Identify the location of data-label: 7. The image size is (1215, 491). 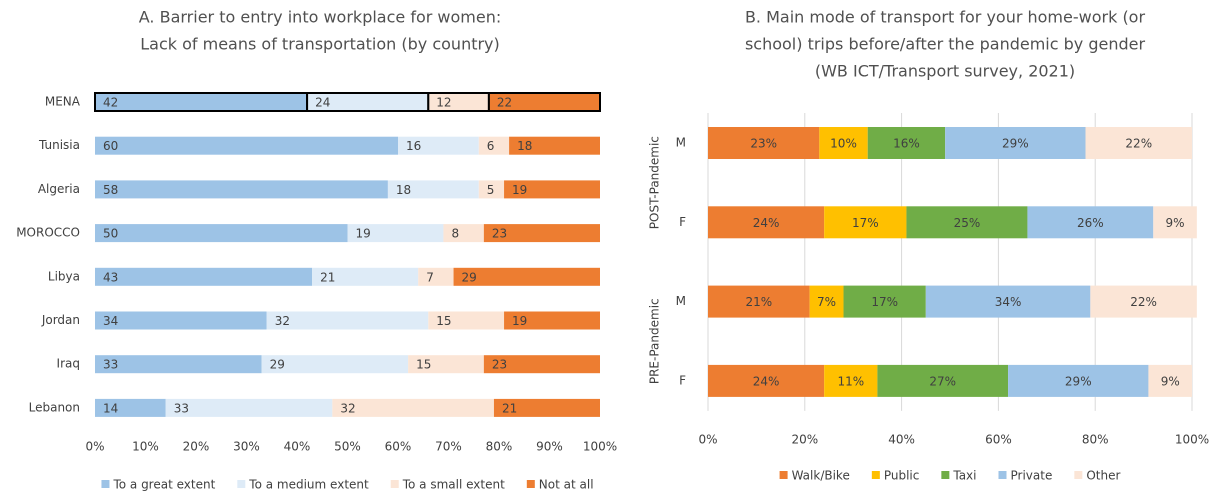
(430, 277).